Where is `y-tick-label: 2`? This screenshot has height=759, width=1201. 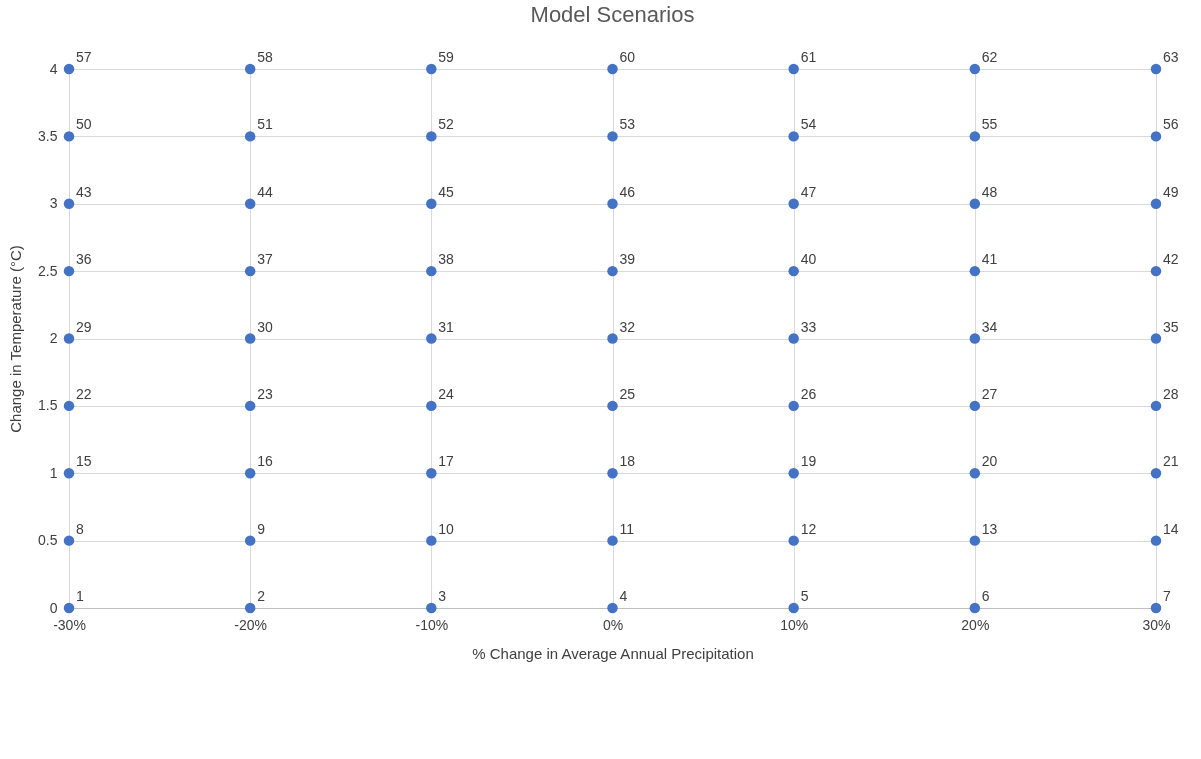
y-tick-label: 2 is located at coordinates (53, 338).